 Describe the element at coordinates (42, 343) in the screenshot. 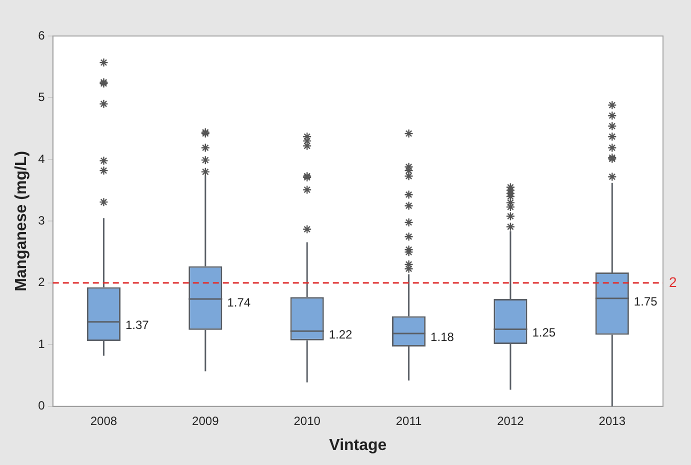

I see `y-tick-label: 1` at that location.